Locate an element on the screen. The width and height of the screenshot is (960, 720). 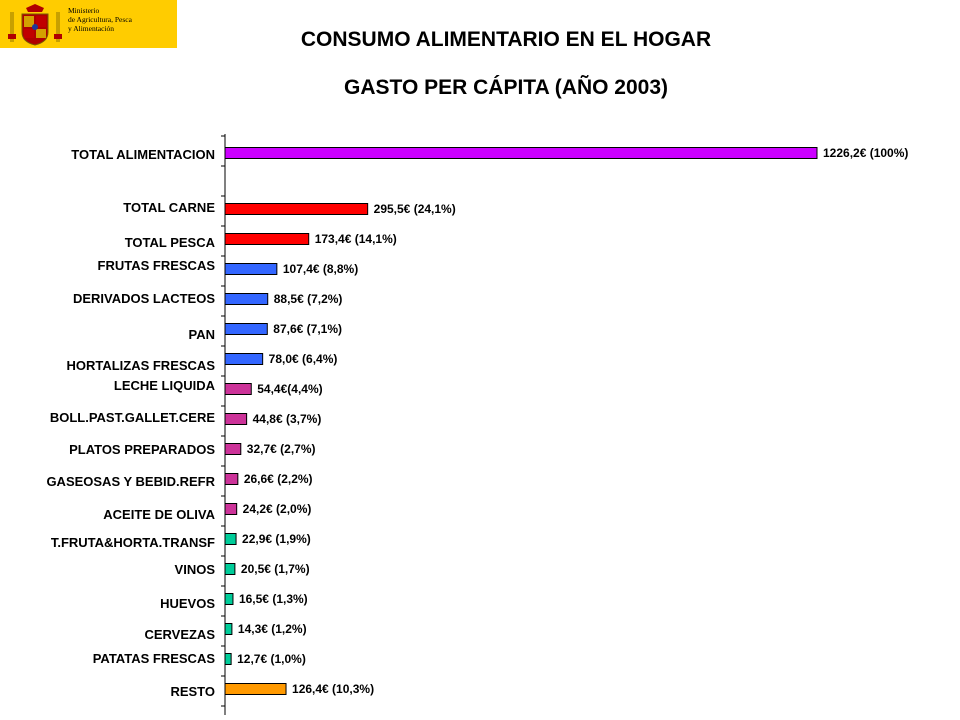
ministry-line-1: Ministerio is located at coordinates (84, 10).